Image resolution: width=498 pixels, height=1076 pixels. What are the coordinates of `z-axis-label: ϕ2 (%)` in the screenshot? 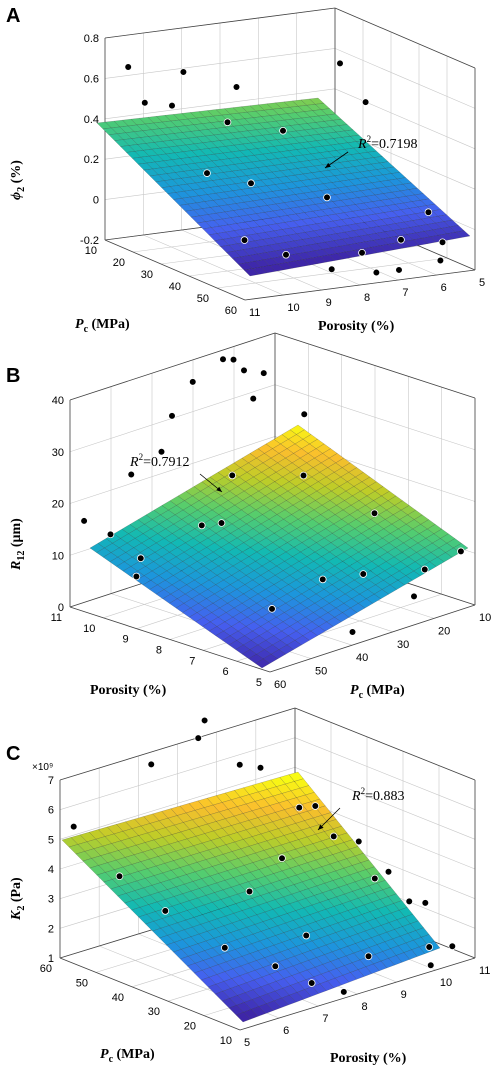 It's located at (18, 180).